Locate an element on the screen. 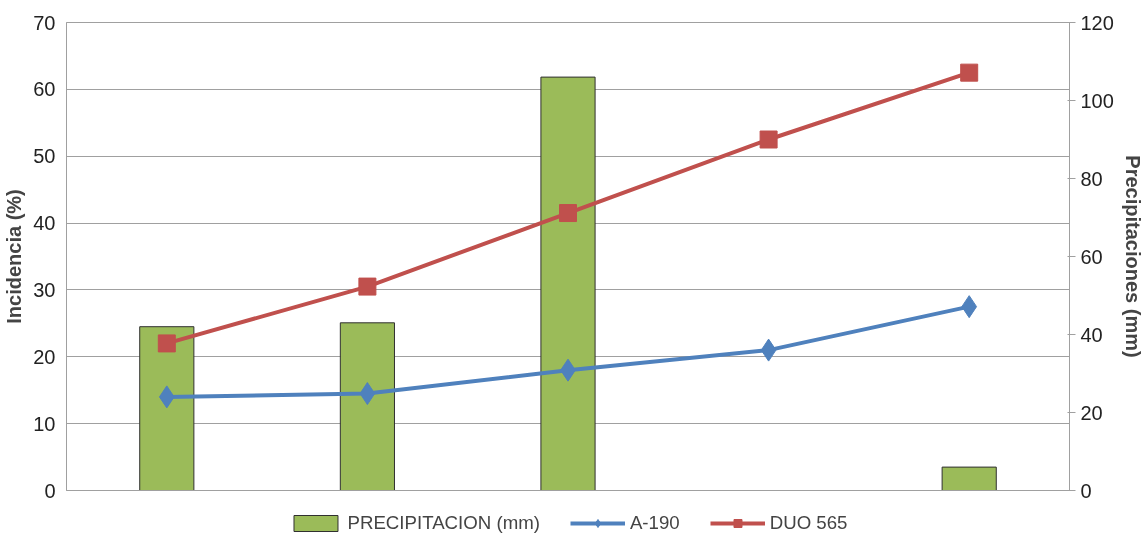  legend-label: PRECIPITACION (mm) is located at coordinates (443, 522).